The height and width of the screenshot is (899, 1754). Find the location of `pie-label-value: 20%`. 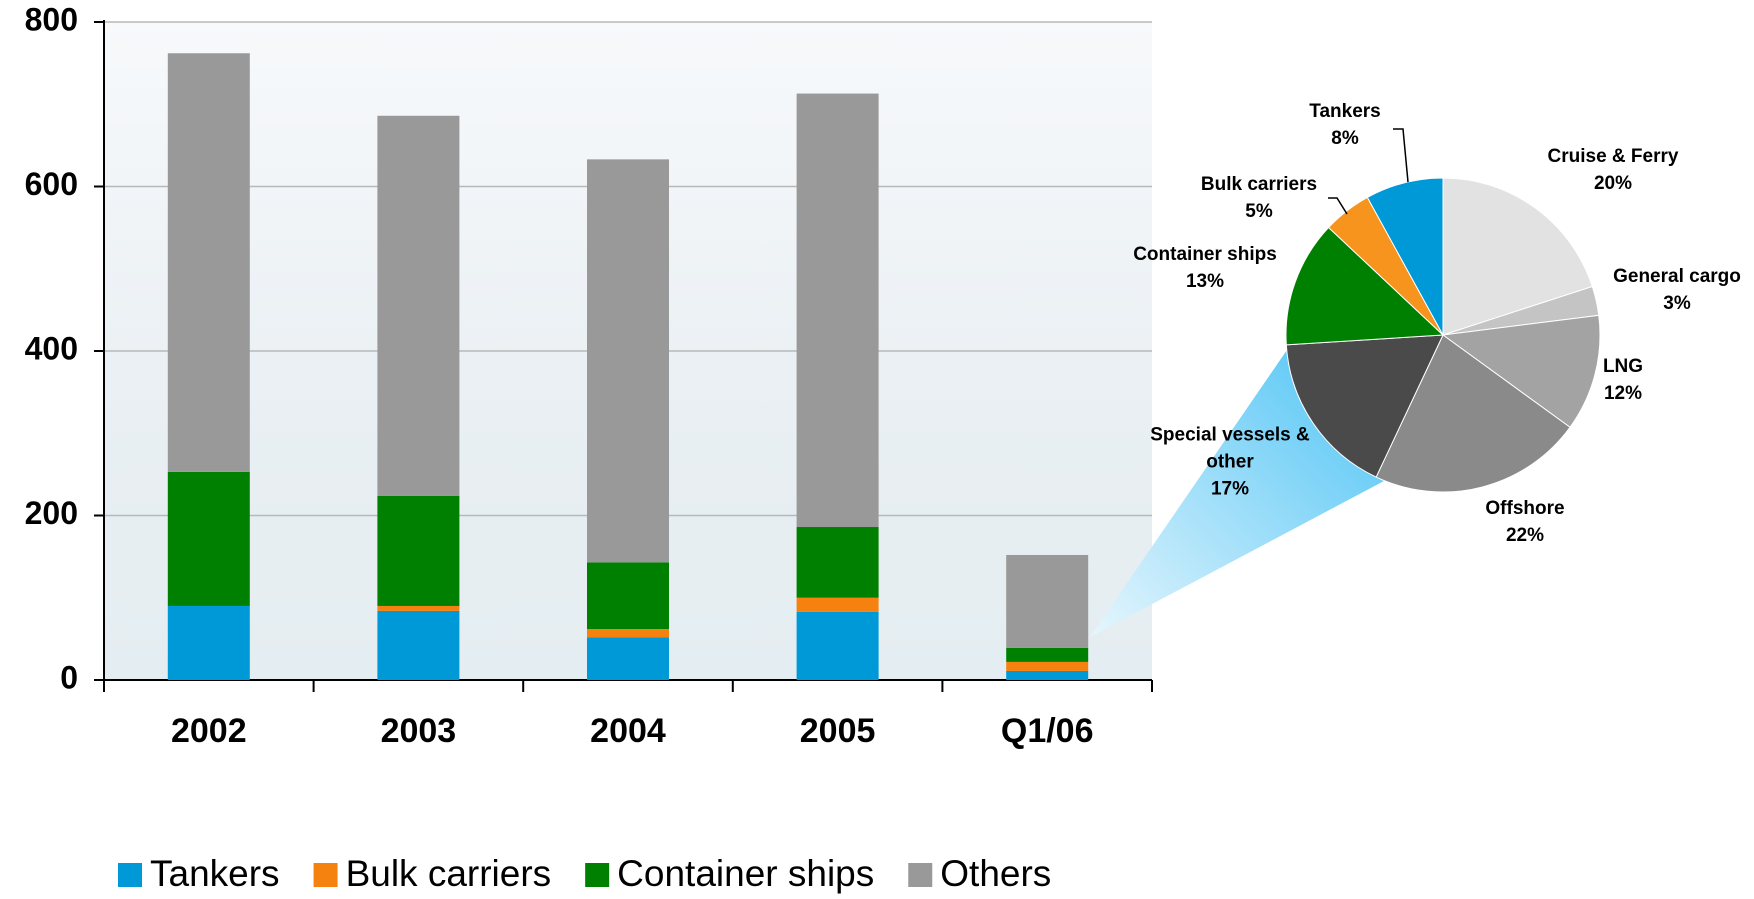

pie-label-value: 20% is located at coordinates (1613, 183).